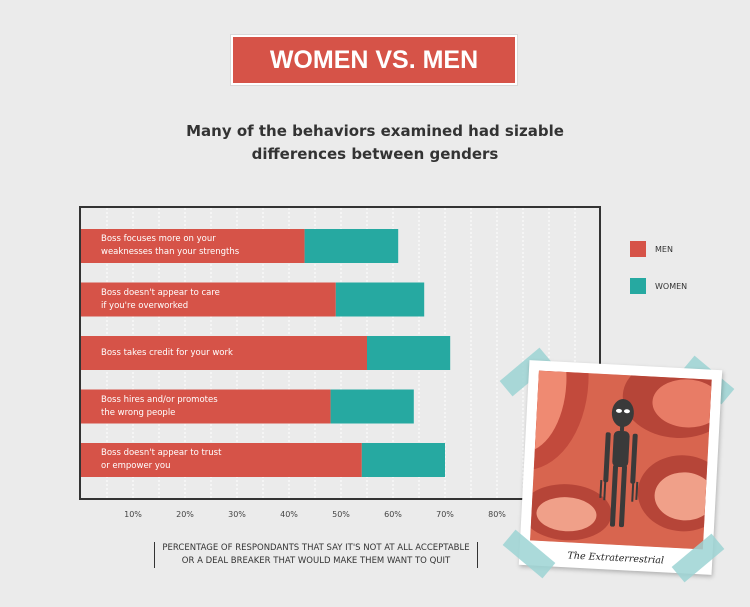 The image size is (750, 607). Describe the element at coordinates (497, 514) in the screenshot. I see `x-tick-label: 80%` at that location.